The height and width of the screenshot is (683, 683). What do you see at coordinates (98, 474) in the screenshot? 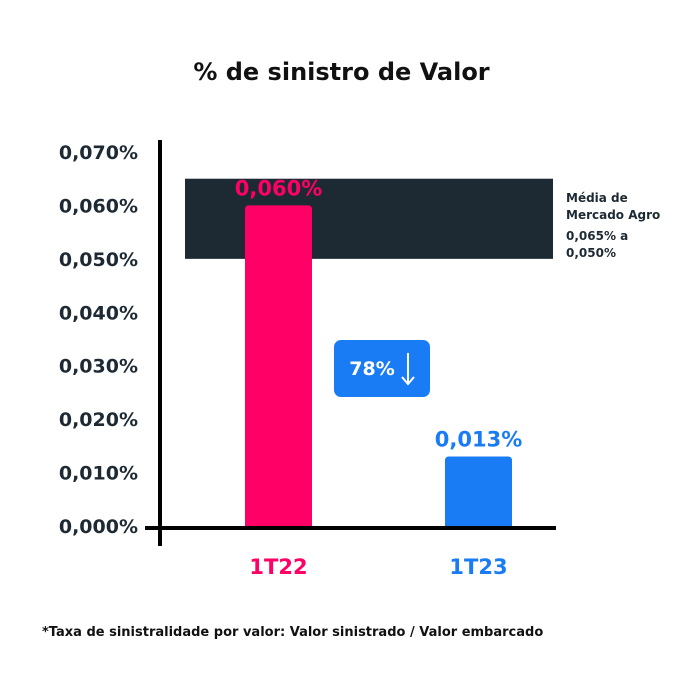
I see `y-tick-label: 0,010%` at bounding box center [98, 474].